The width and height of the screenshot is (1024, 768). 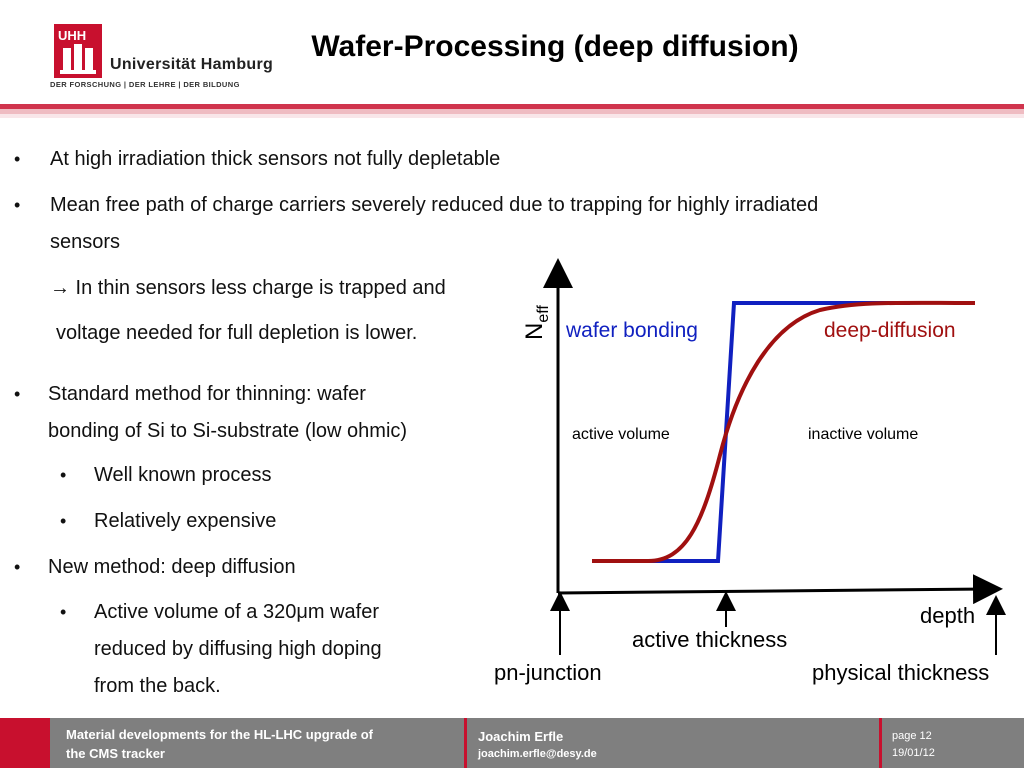 What do you see at coordinates (172, 567) in the screenshot?
I see `bullet-4: New method: deep diffusion` at bounding box center [172, 567].